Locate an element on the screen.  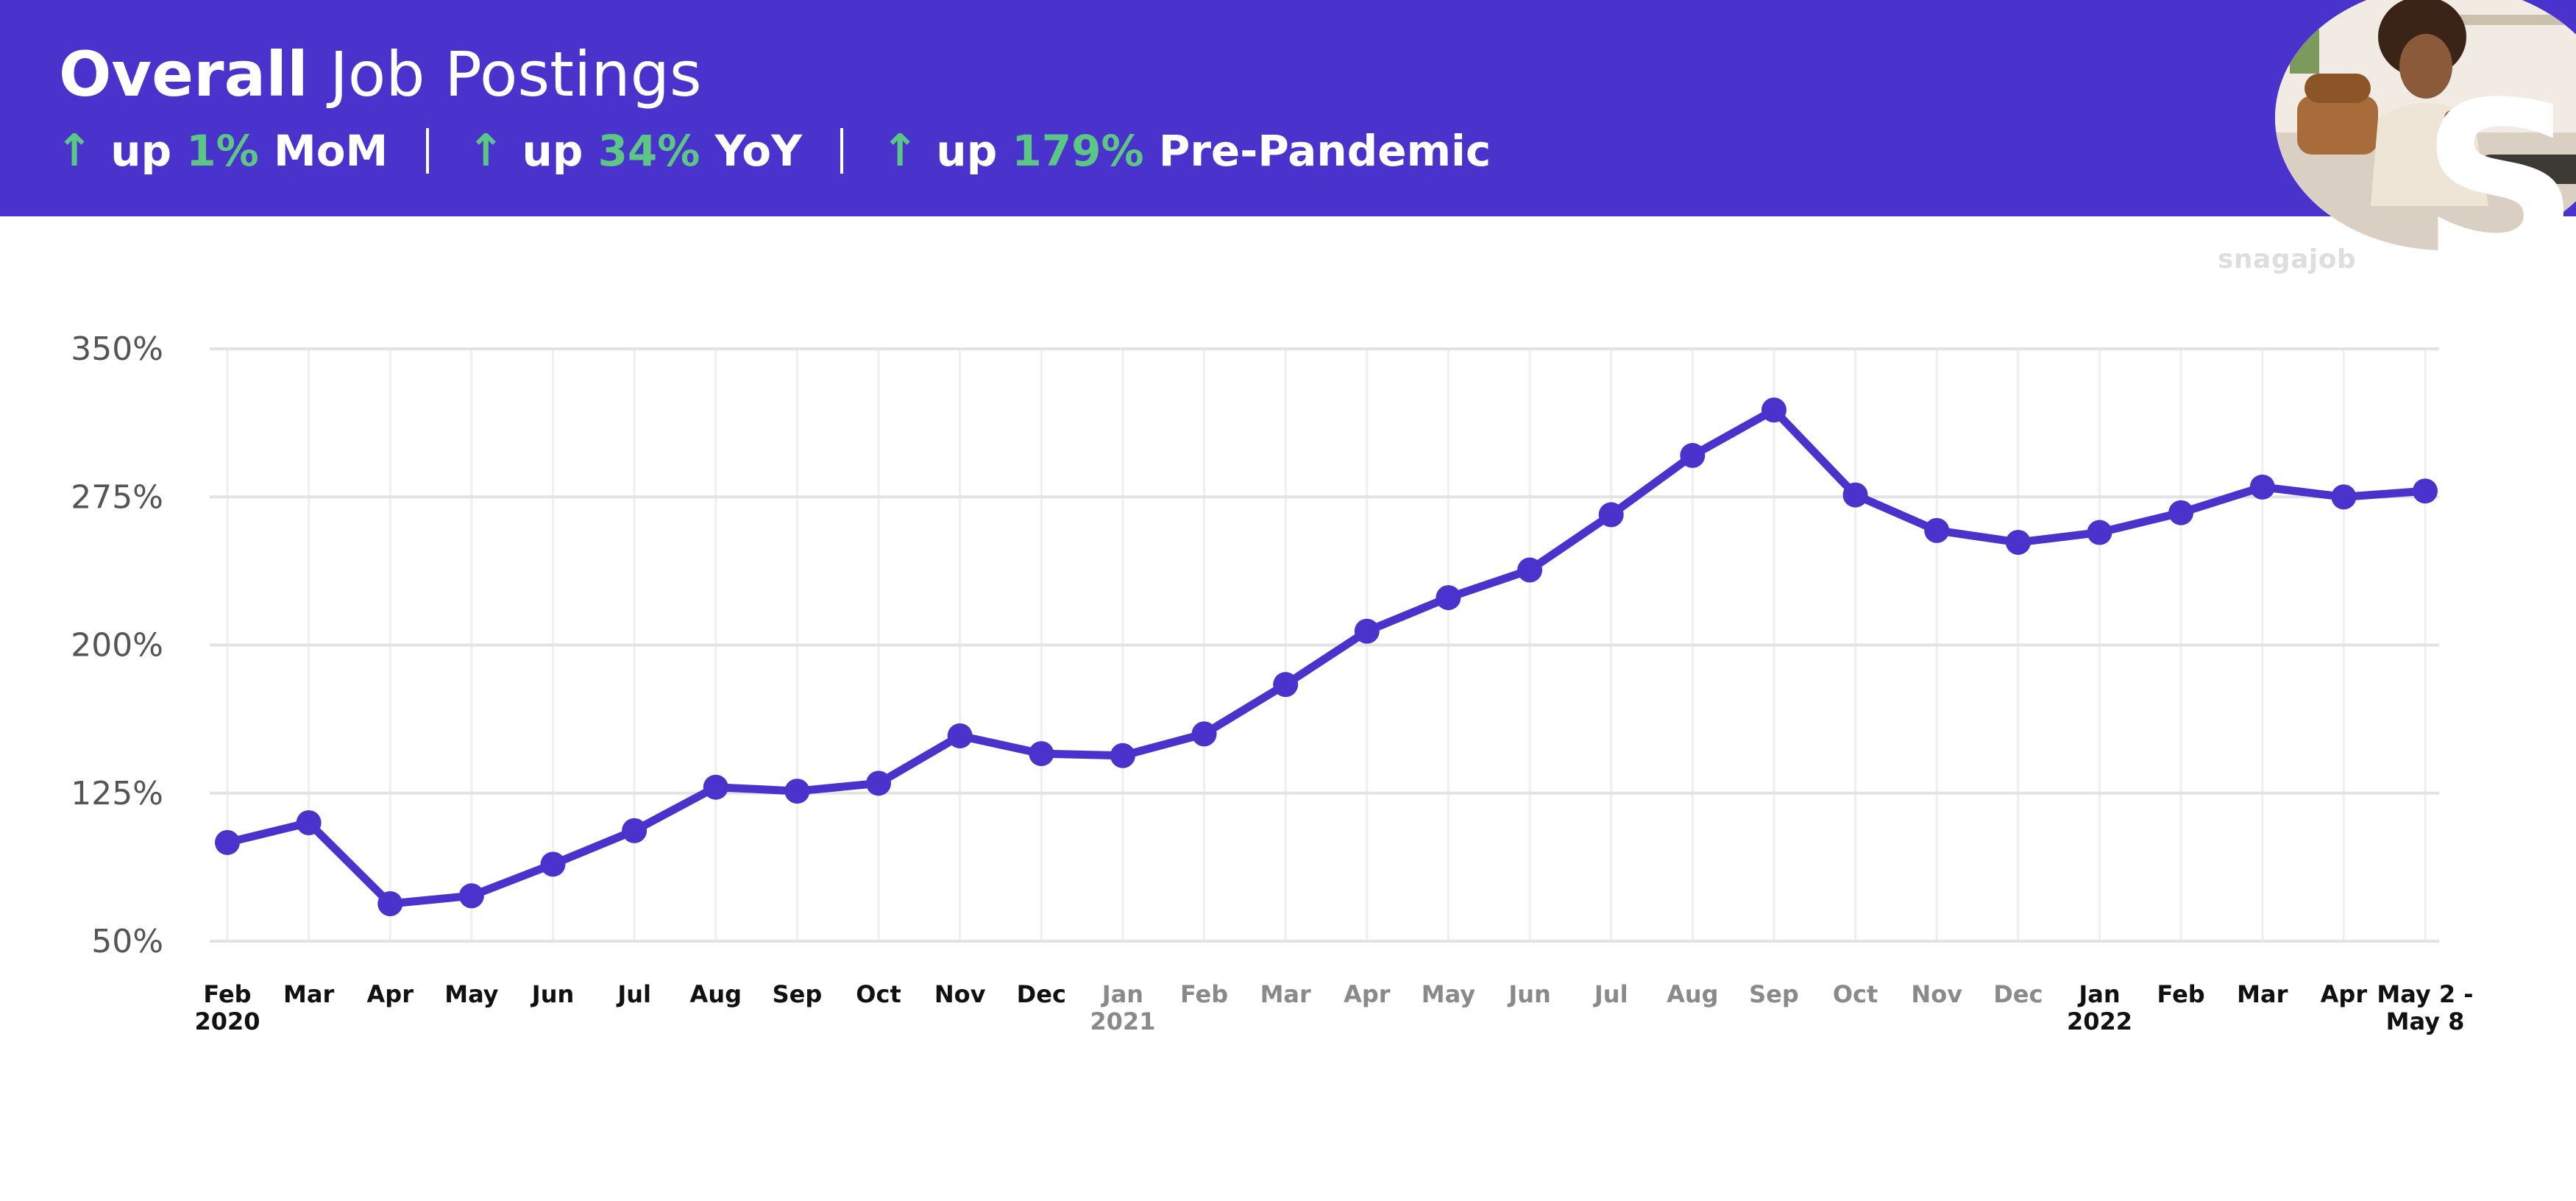
kitchen-photo-illustration is located at coordinates (2425, 125).